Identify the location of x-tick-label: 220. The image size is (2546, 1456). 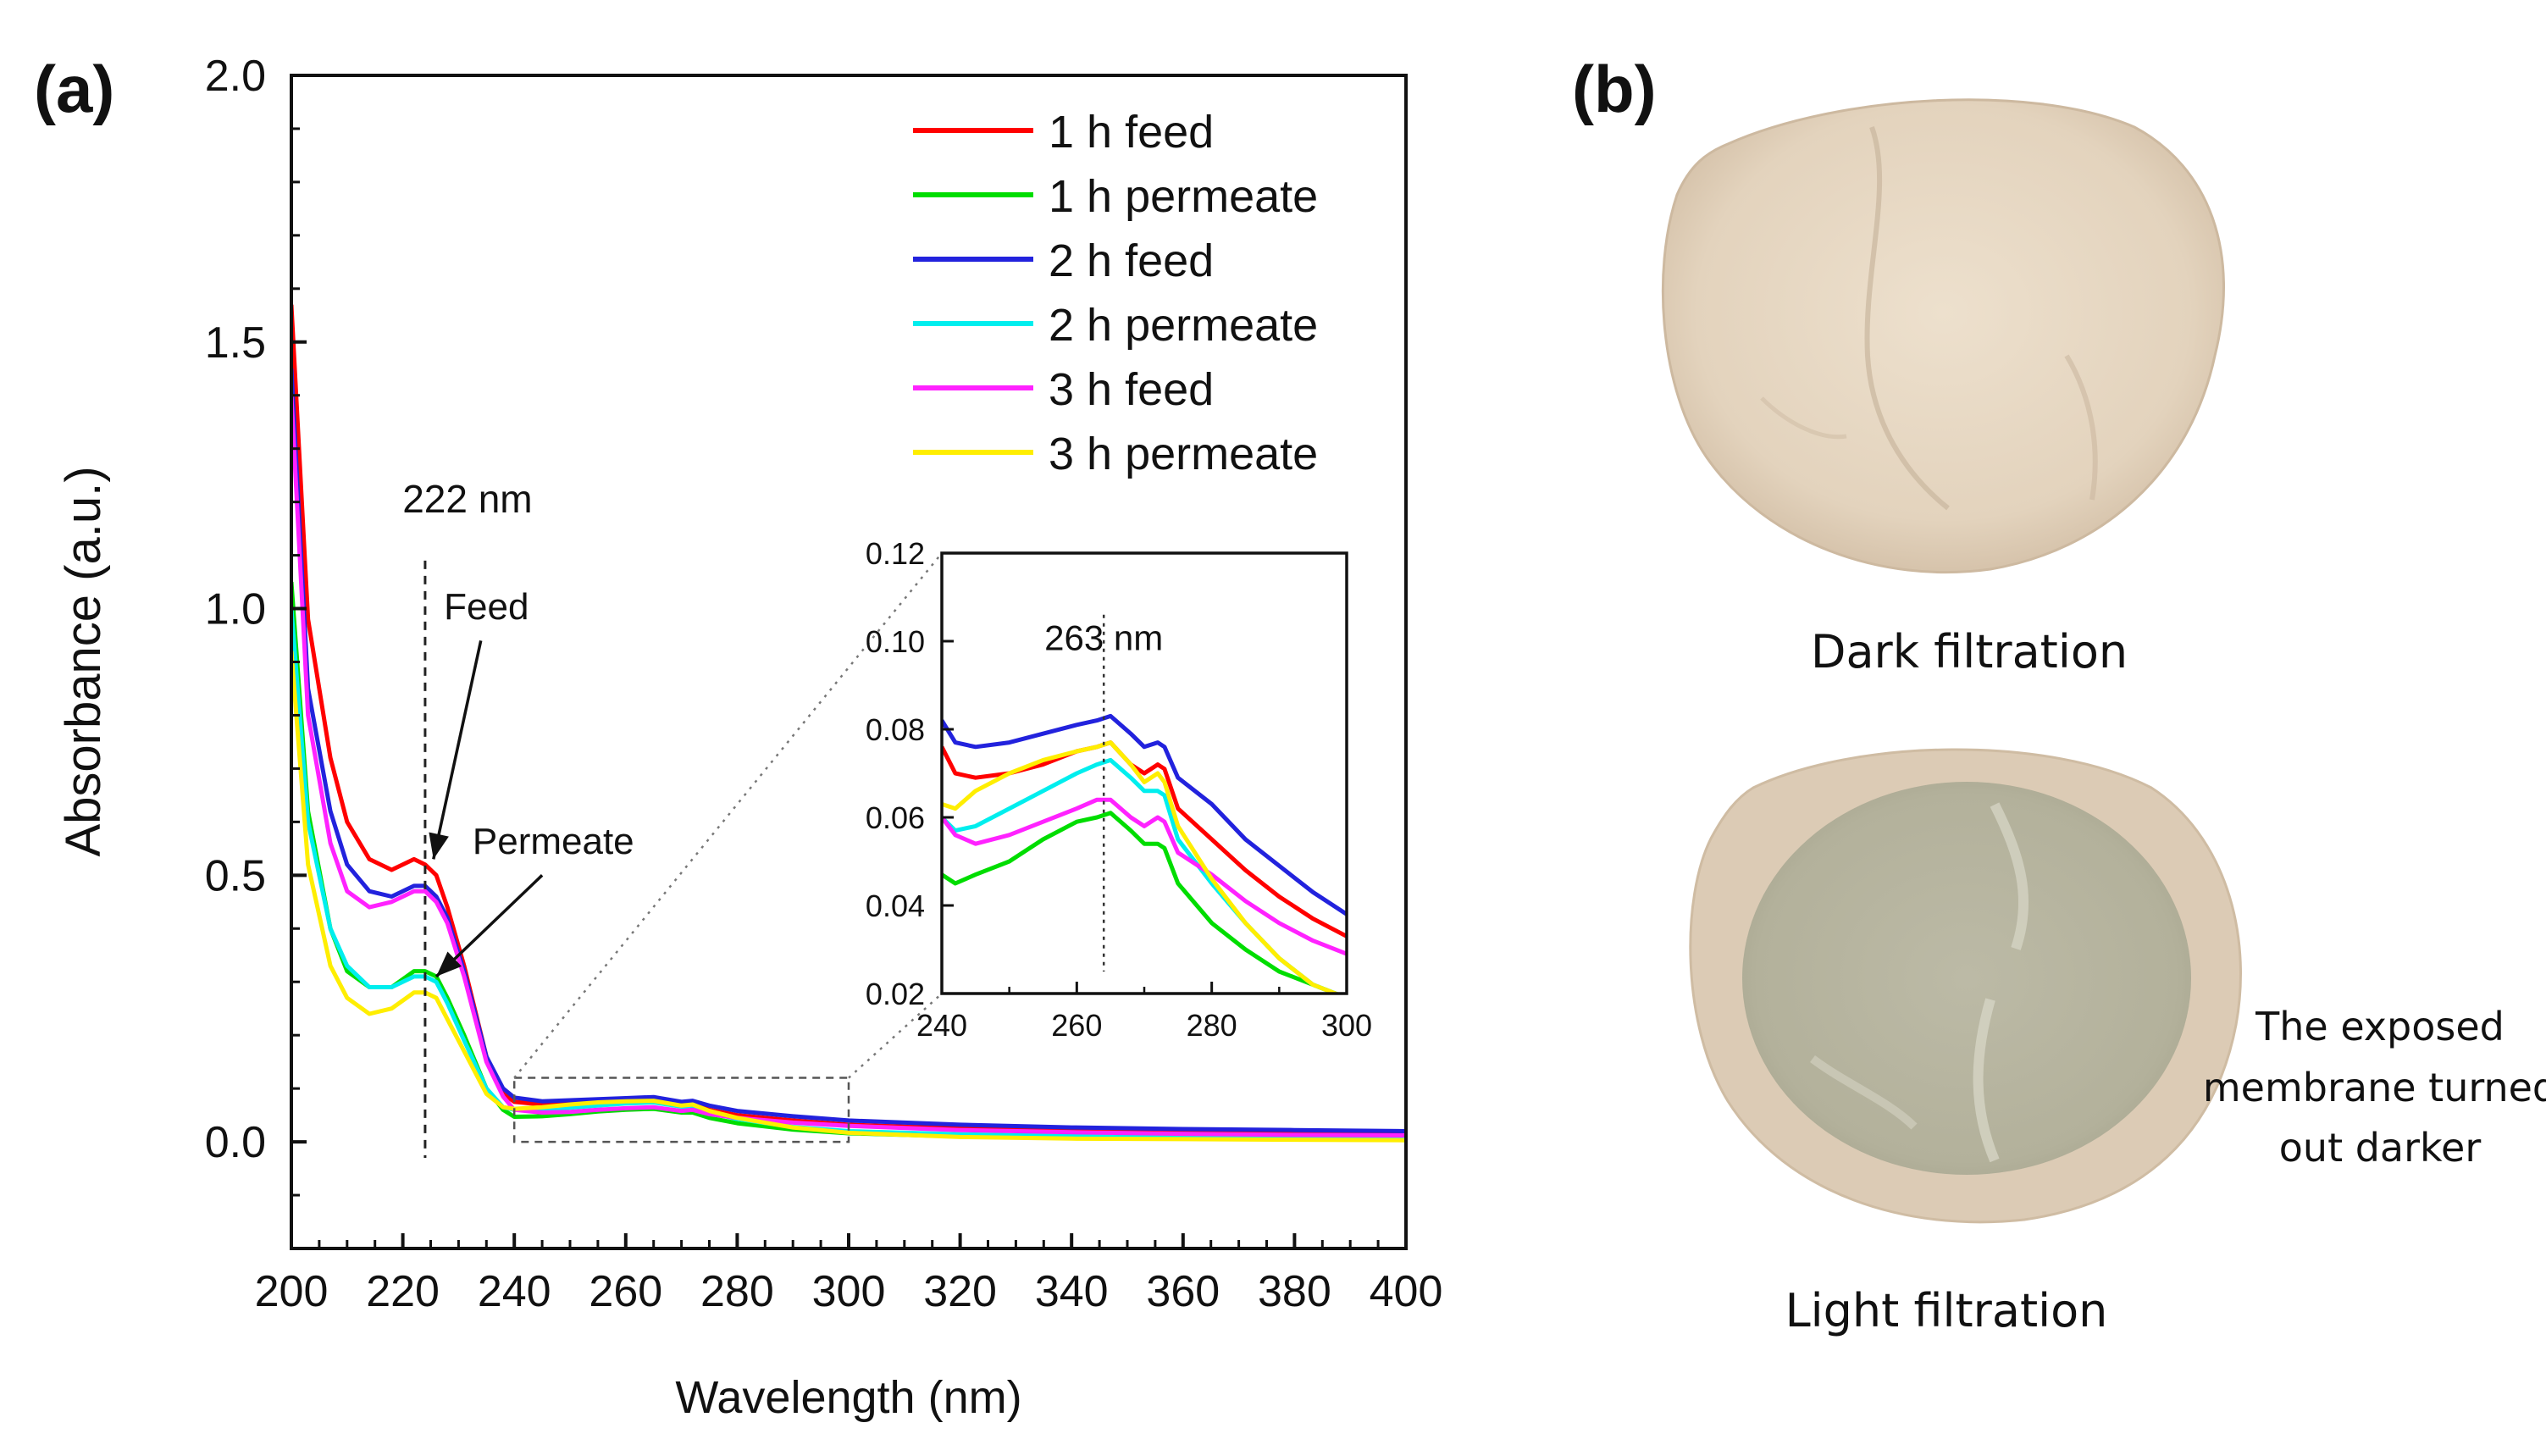
(403, 1291).